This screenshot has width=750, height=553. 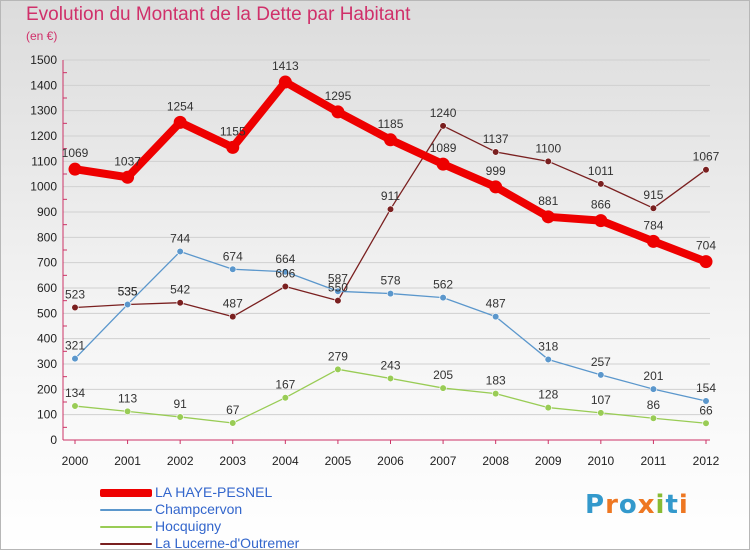 What do you see at coordinates (654, 405) in the screenshot?
I see `data-label: 86` at bounding box center [654, 405].